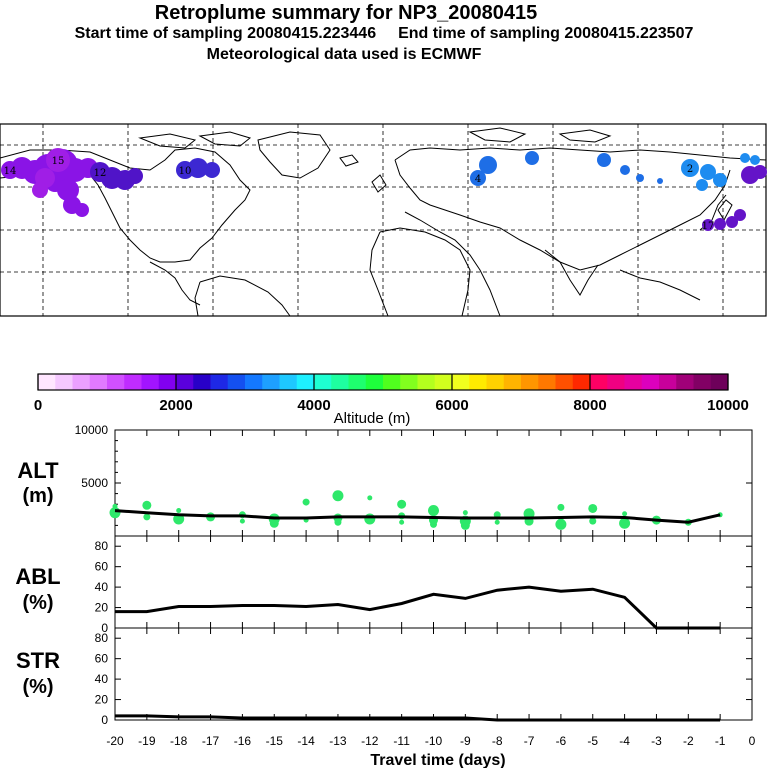 This screenshot has height=768, width=768. What do you see at coordinates (37, 496) in the screenshot?
I see `panel-unit: (m)` at bounding box center [37, 496].